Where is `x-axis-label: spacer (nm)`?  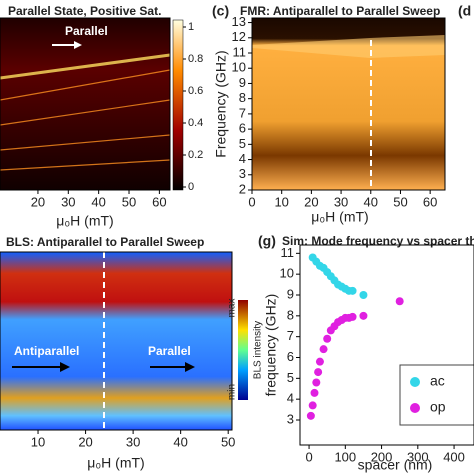
x-axis-label: spacer (nm) is located at coordinates (395, 465).